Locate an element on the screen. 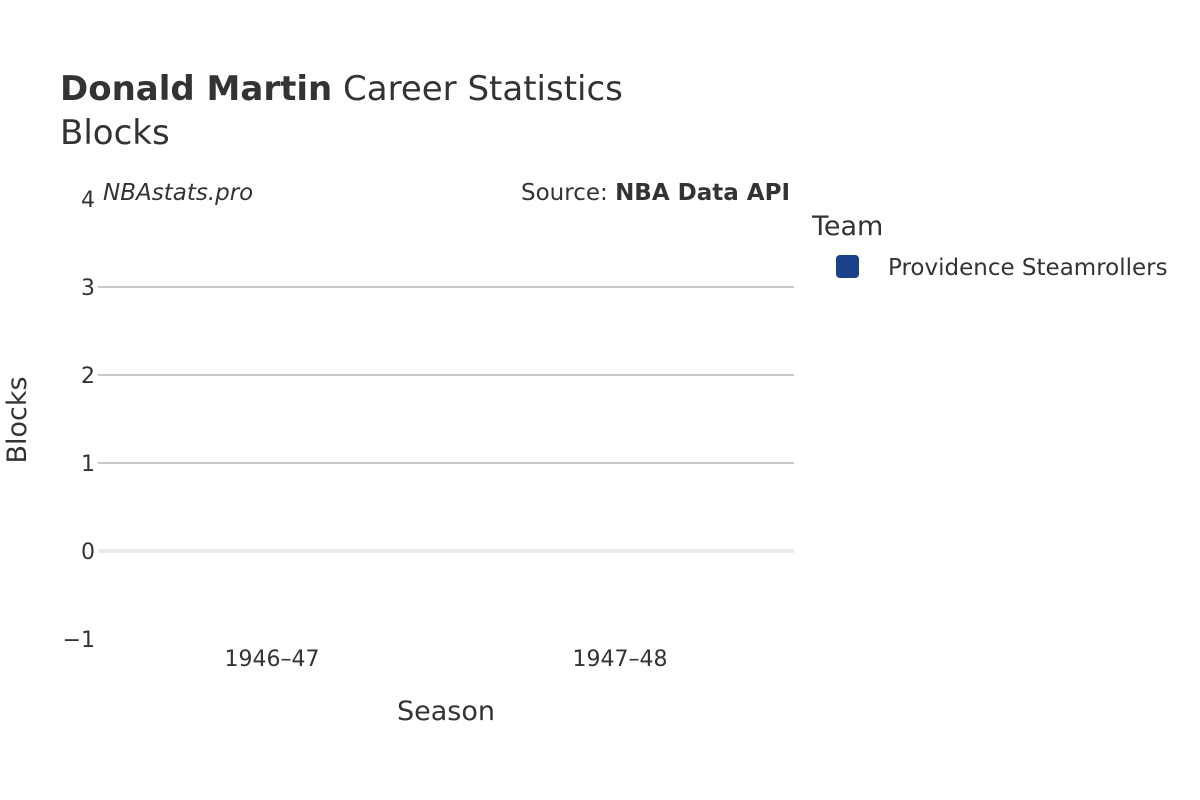 Image resolution: width=1200 pixels, height=800 pixels. x-axis-title: Season is located at coordinates (446, 711).